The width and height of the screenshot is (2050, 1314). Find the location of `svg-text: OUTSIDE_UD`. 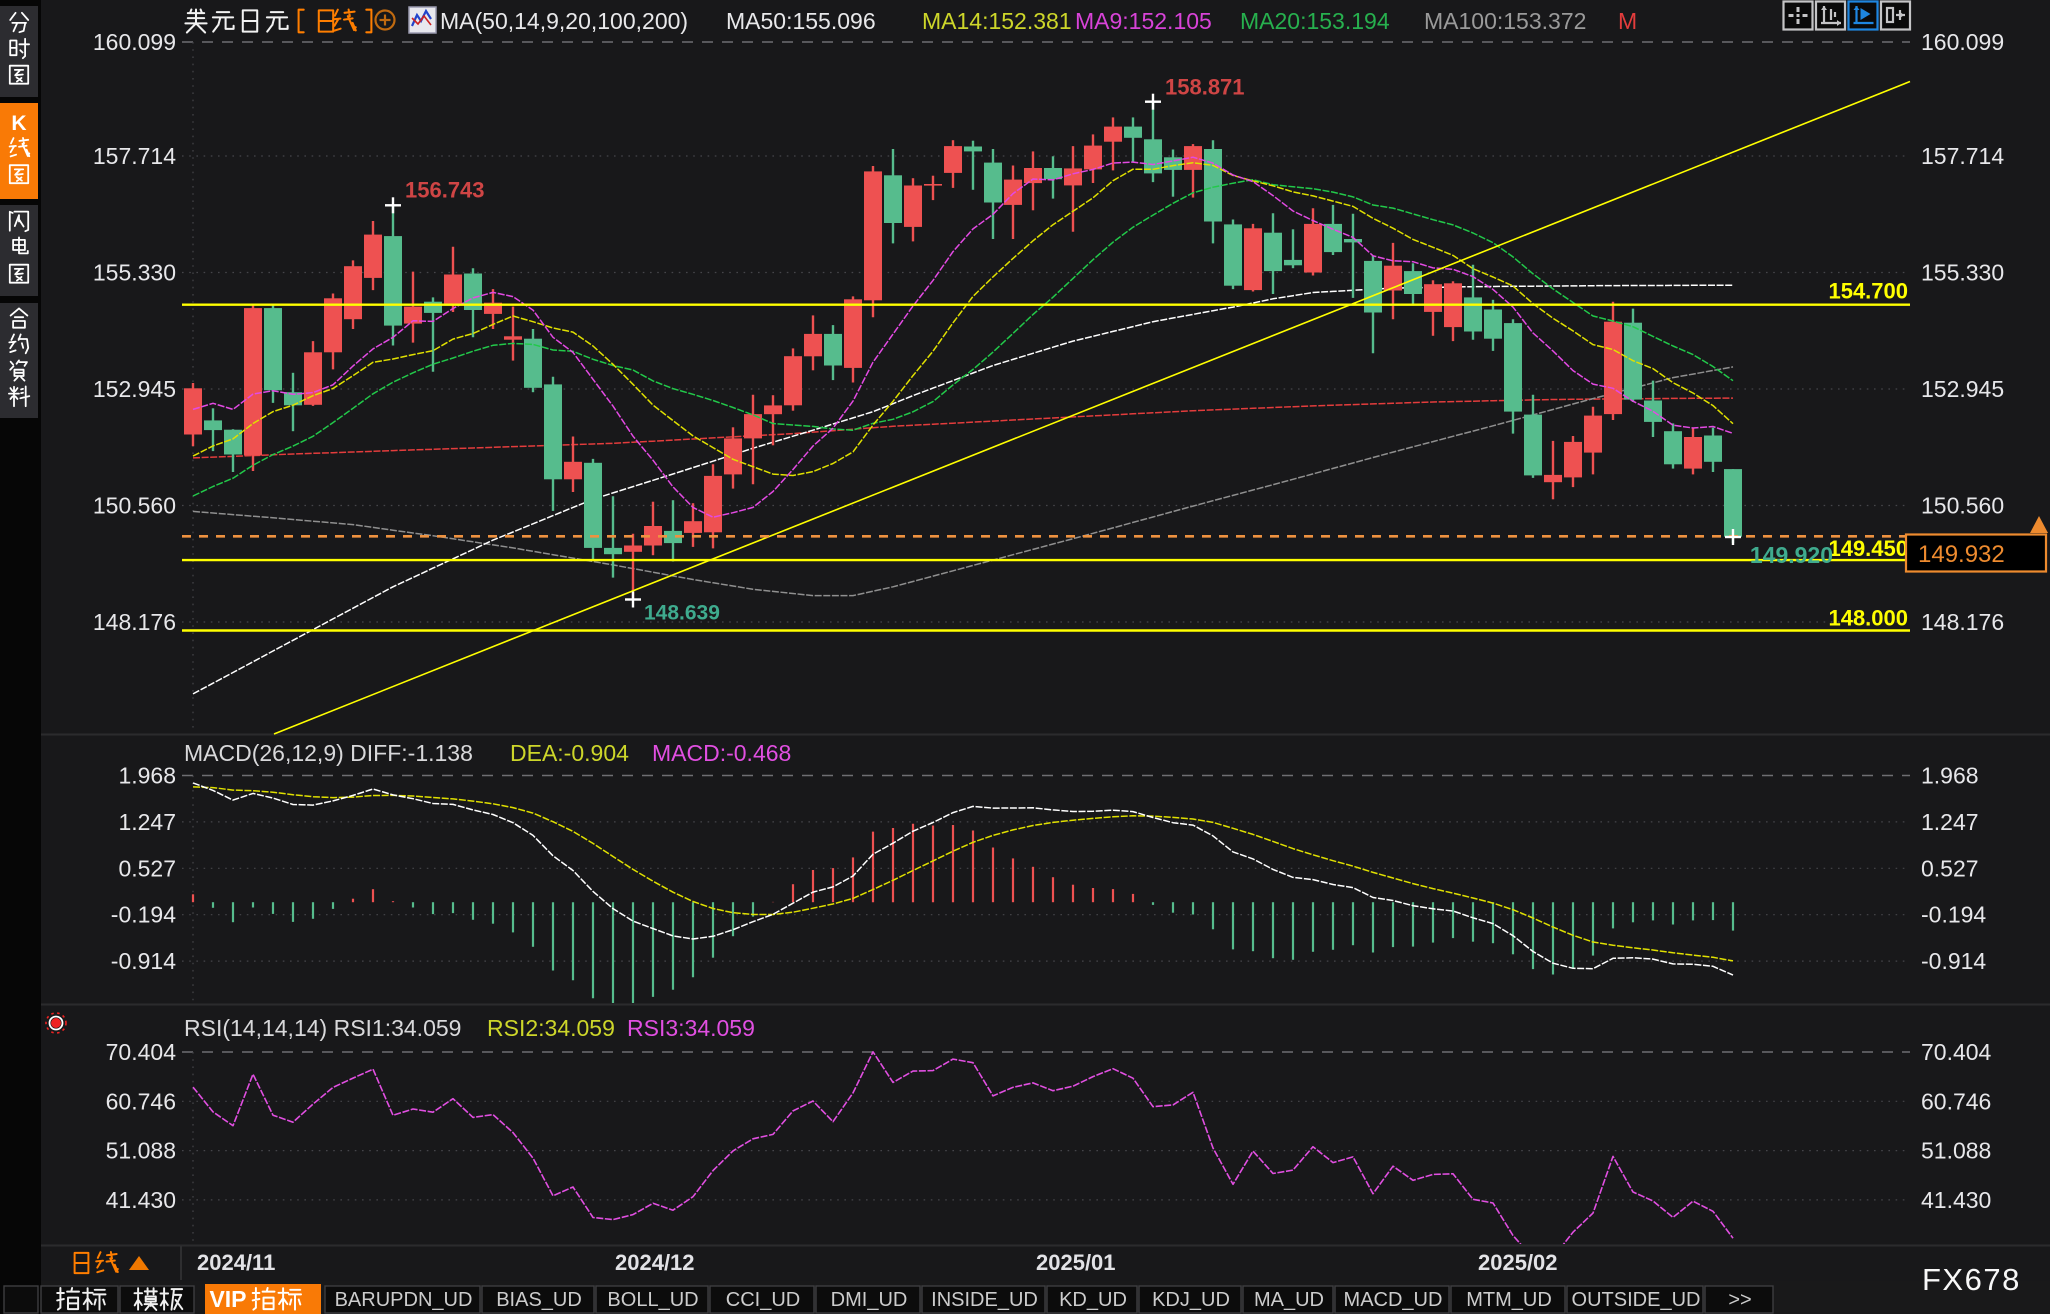

svg-text: OUTSIDE_UD is located at coordinates (1636, 1300).